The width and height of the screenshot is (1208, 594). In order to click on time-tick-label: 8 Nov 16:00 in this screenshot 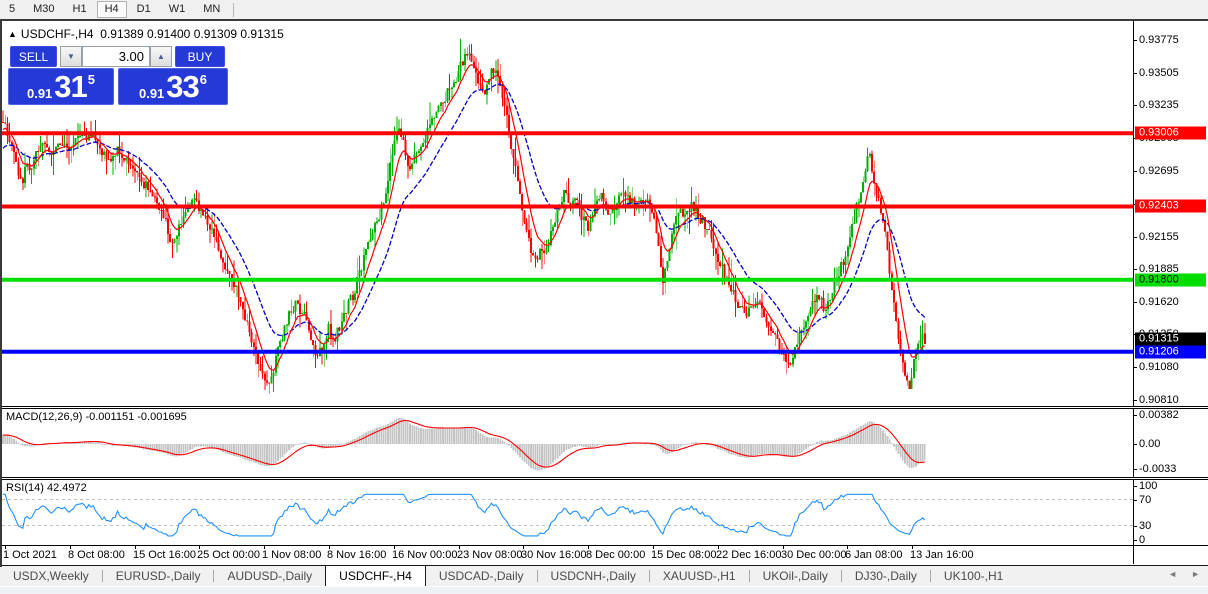, I will do `click(357, 555)`.